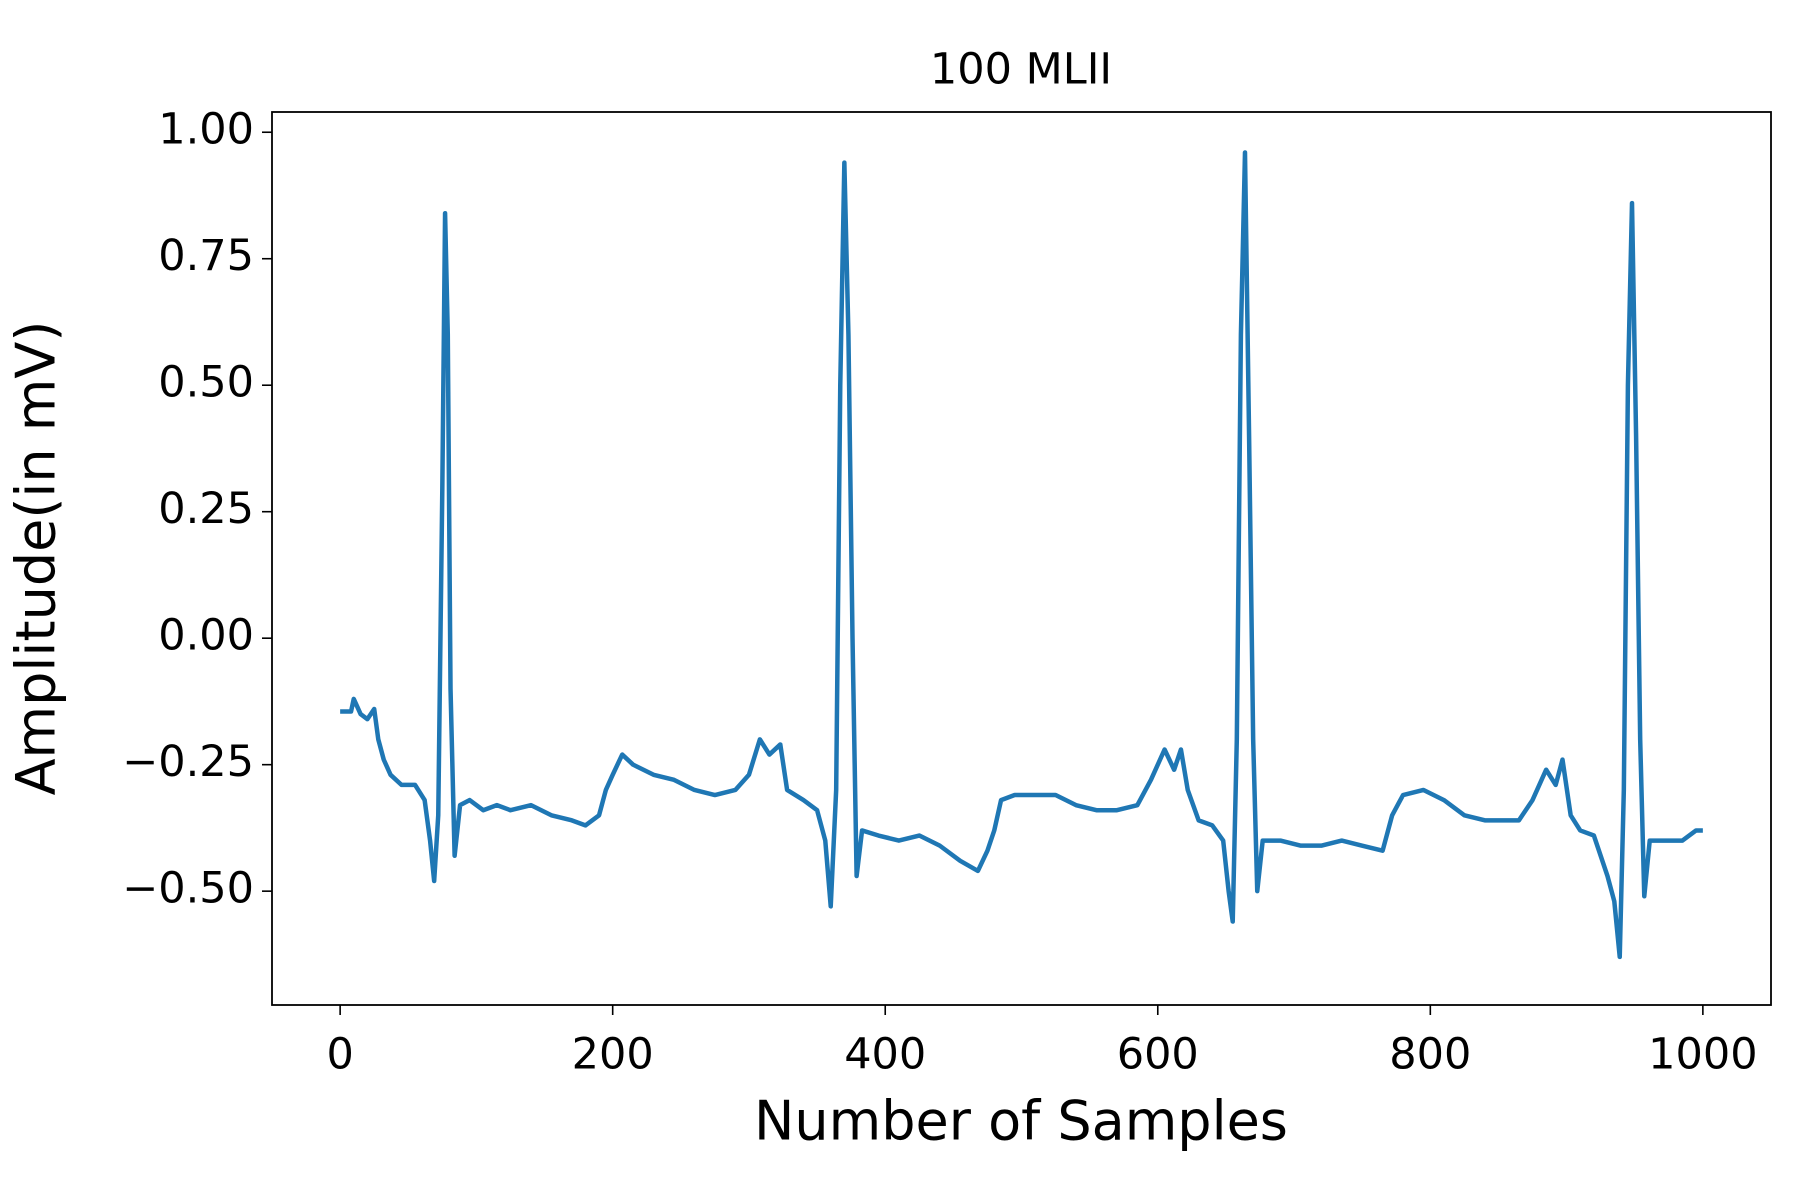 The height and width of the screenshot is (1200, 1800). What do you see at coordinates (206, 256) in the screenshot?
I see `y-tick-label: 0.75` at bounding box center [206, 256].